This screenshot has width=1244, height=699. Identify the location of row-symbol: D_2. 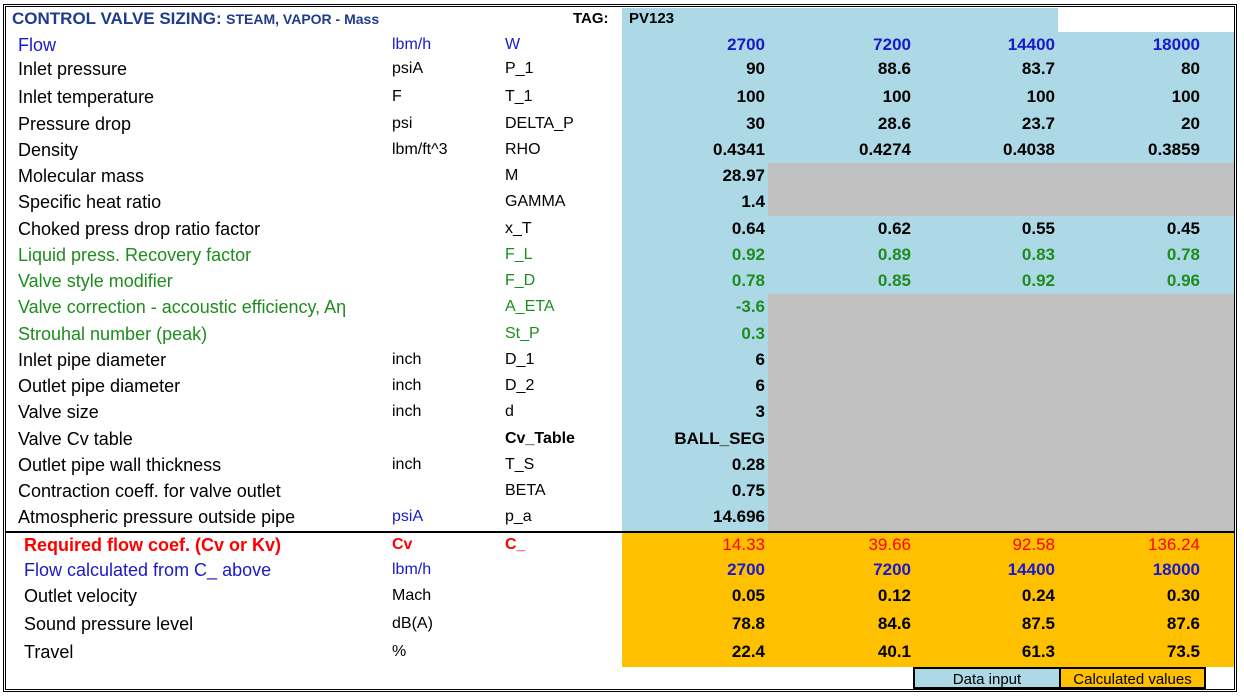
(520, 385).